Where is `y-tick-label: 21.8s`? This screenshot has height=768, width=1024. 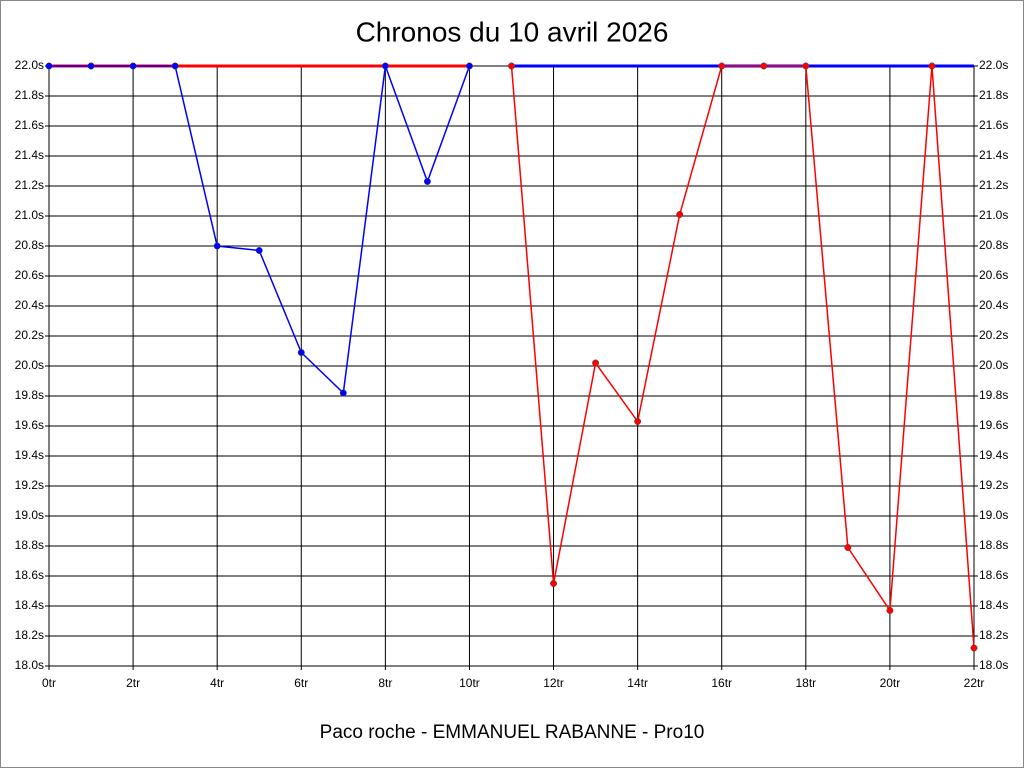
y-tick-label: 21.8s is located at coordinates (29, 95).